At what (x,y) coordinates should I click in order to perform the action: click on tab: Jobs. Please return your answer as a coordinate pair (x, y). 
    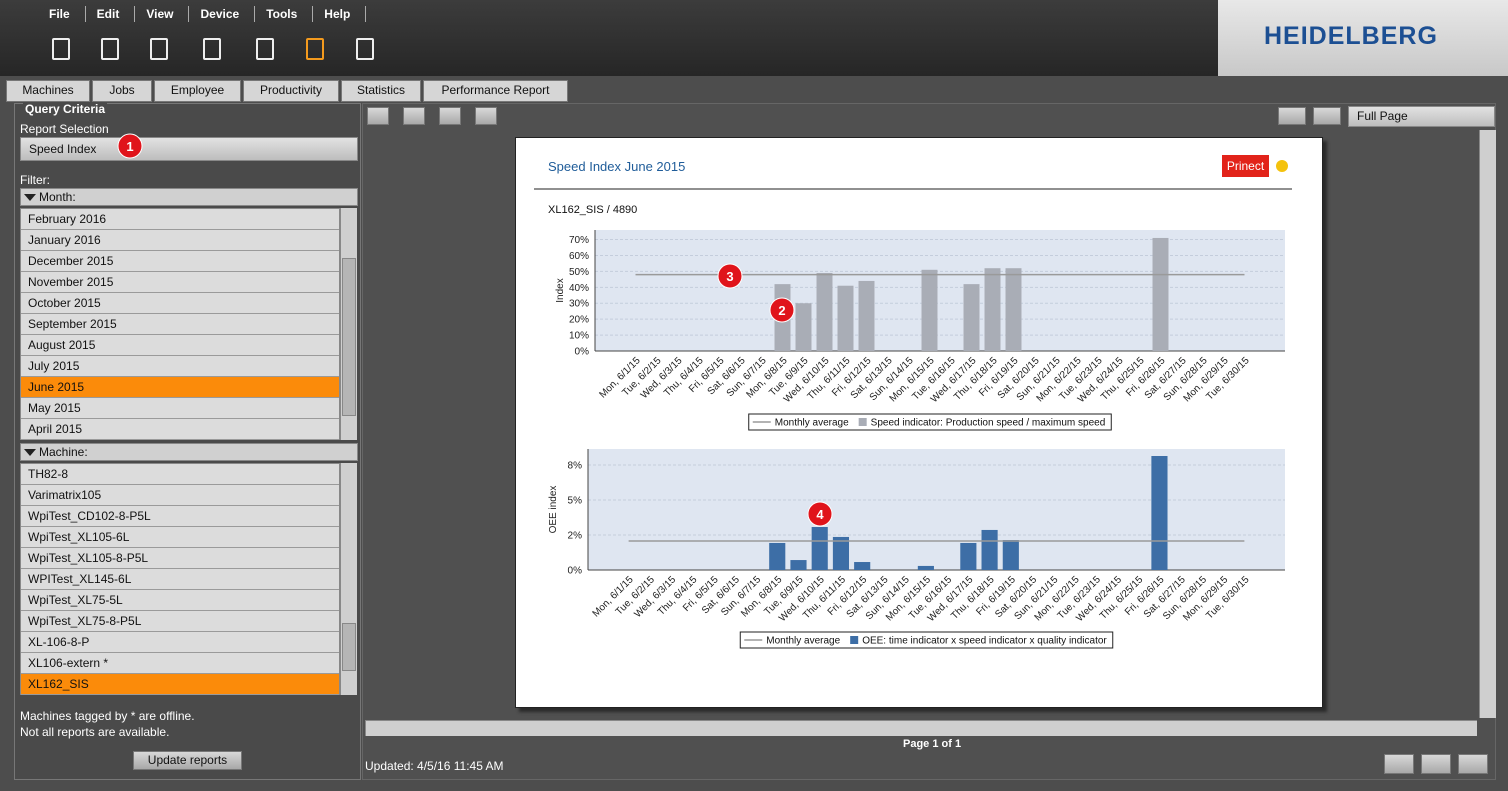
    Looking at the image, I should click on (122, 91).